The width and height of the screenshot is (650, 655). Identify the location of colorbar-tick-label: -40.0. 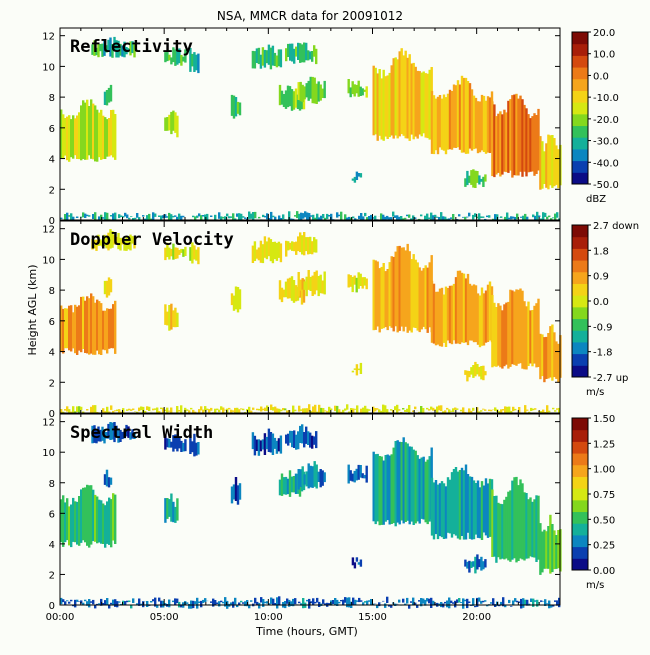
(606, 163).